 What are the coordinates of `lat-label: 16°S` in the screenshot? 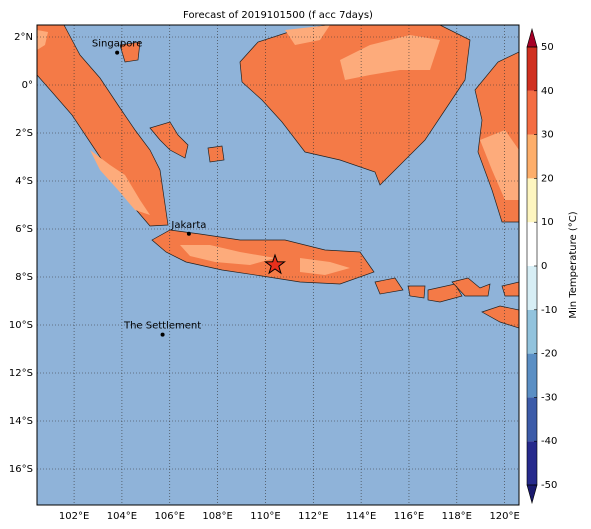 It's located at (21, 469).